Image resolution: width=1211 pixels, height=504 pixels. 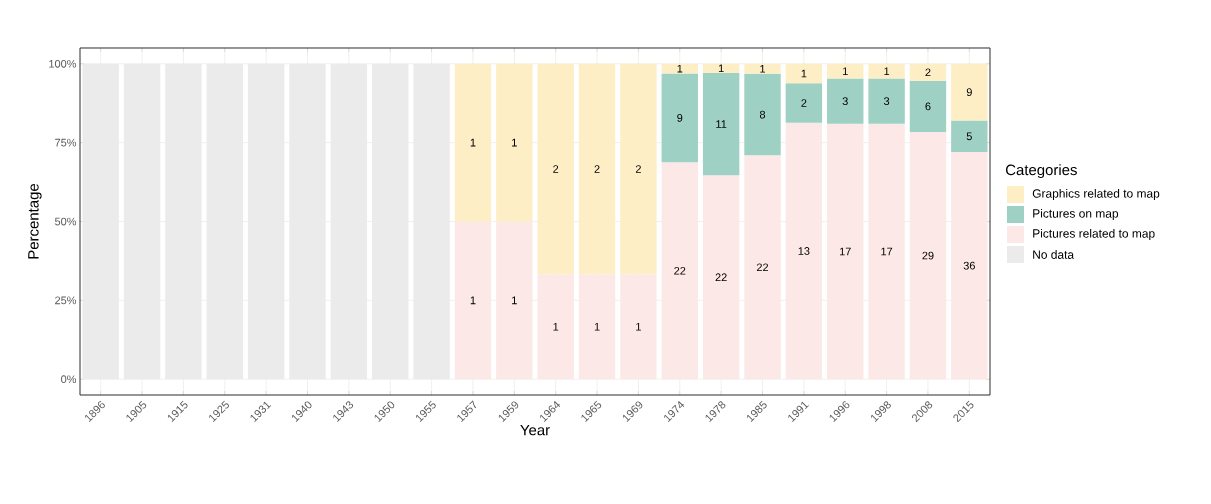 What do you see at coordinates (63, 63) in the screenshot?
I see `y-tick-label: 100%` at bounding box center [63, 63].